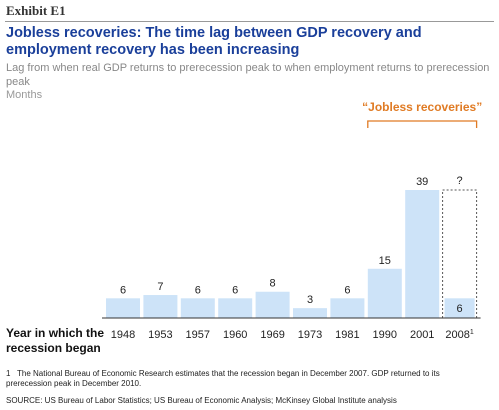 This screenshot has width=499, height=410. I want to click on projected-bar-outline, so click(460, 254).